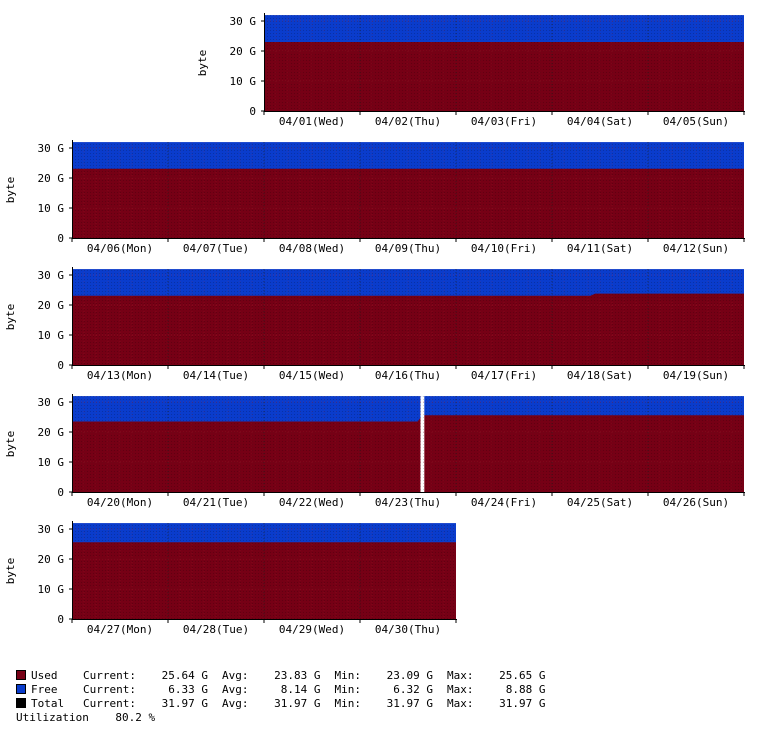 Image resolution: width=760 pixels, height=732 pixels. What do you see at coordinates (600, 375) in the screenshot?
I see `x-tick-label: 04/18(Sat)` at bounding box center [600, 375].